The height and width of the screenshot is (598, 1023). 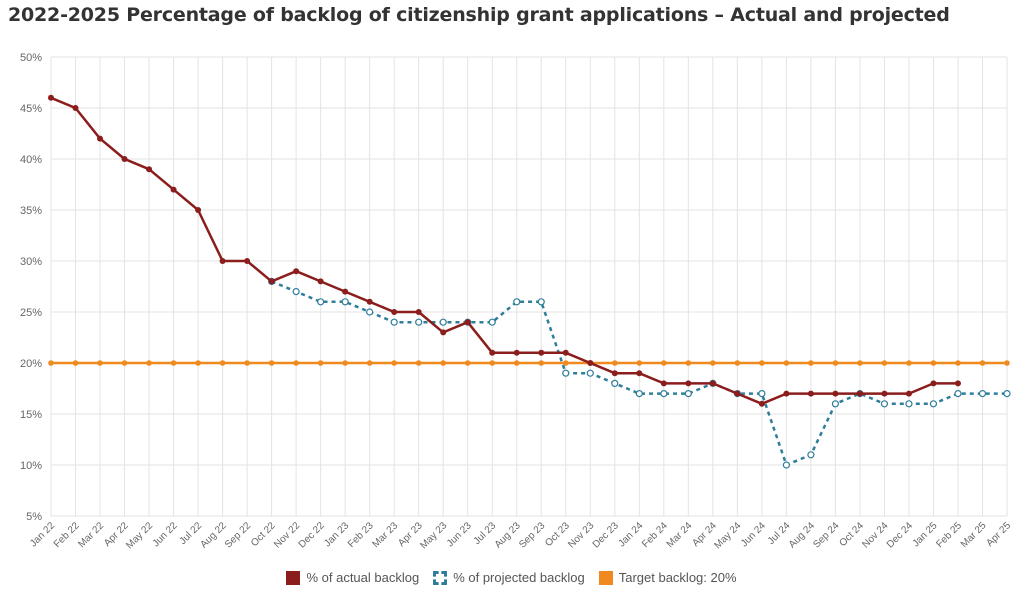 I want to click on x-tick-label: Feb 22, so click(x=67, y=535).